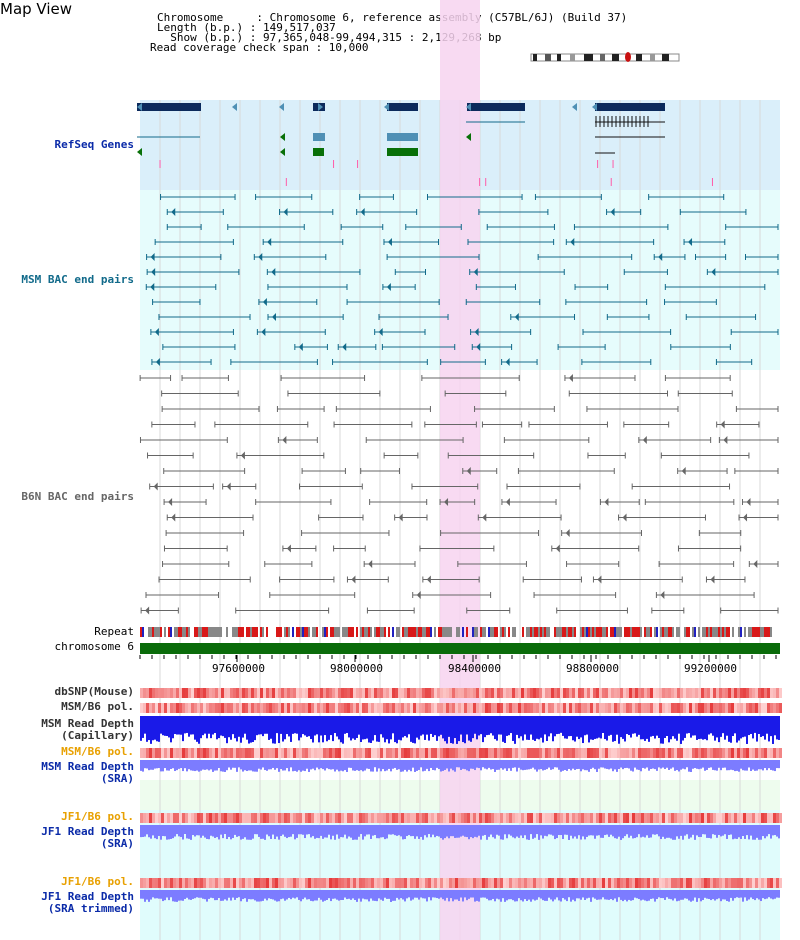 Image resolution: width=800 pixels, height=940 pixels. I want to click on track-label-refseq-genes: RefSeq Genes, so click(94, 144).